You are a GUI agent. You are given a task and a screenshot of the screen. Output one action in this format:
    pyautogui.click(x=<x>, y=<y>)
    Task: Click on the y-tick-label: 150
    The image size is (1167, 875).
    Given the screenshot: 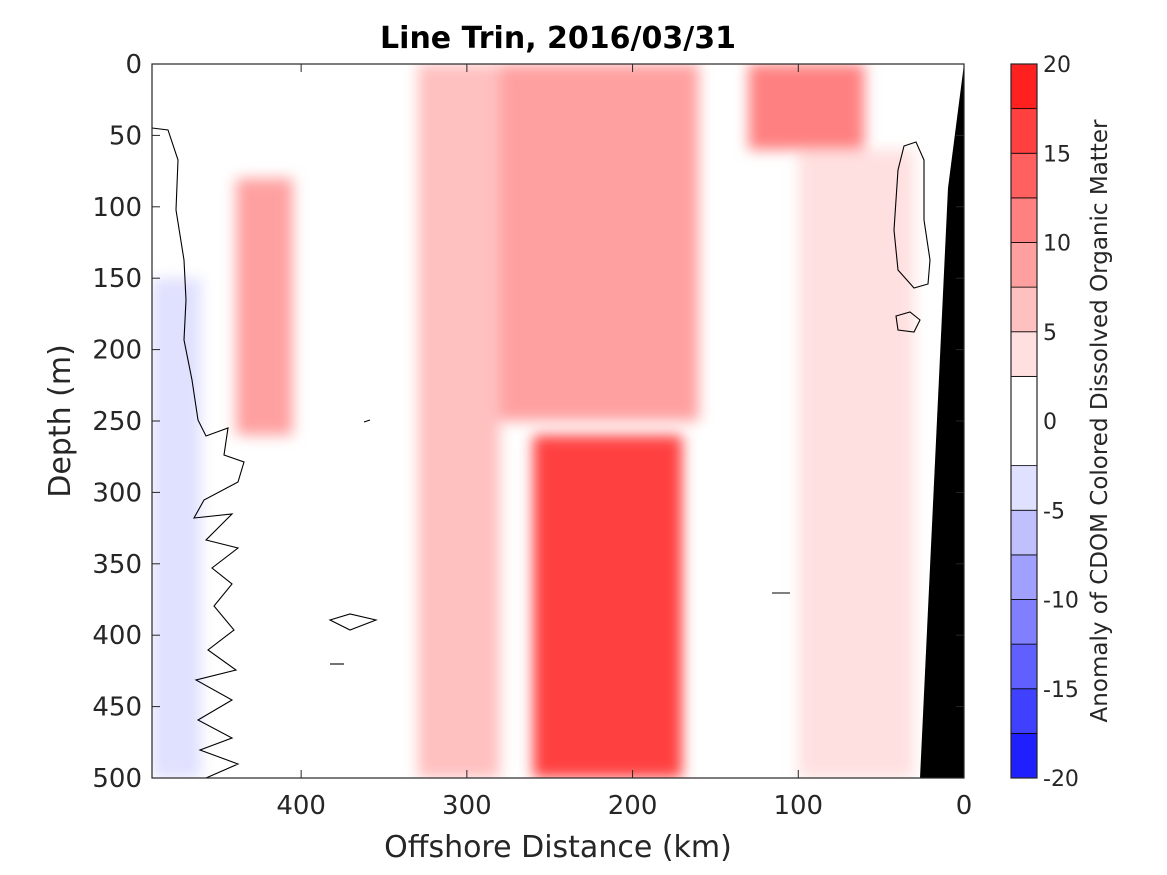 What is the action you would take?
    pyautogui.click(x=117, y=279)
    